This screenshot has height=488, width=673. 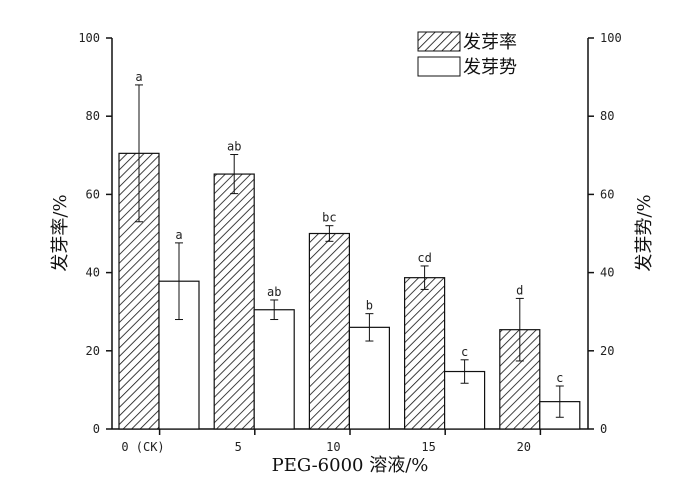 I want to click on legend: 发芽率 发芽势, so click(x=467, y=54).